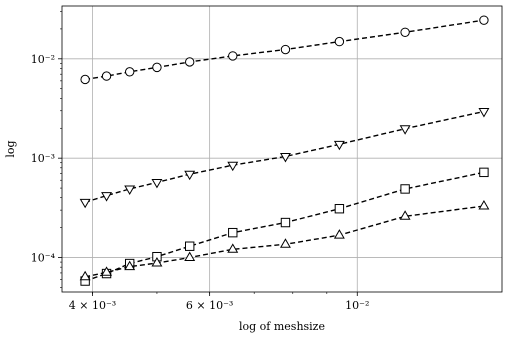  What do you see at coordinates (43, 59) in the screenshot?
I see `y-tick-label: 10⁻²` at bounding box center [43, 59].